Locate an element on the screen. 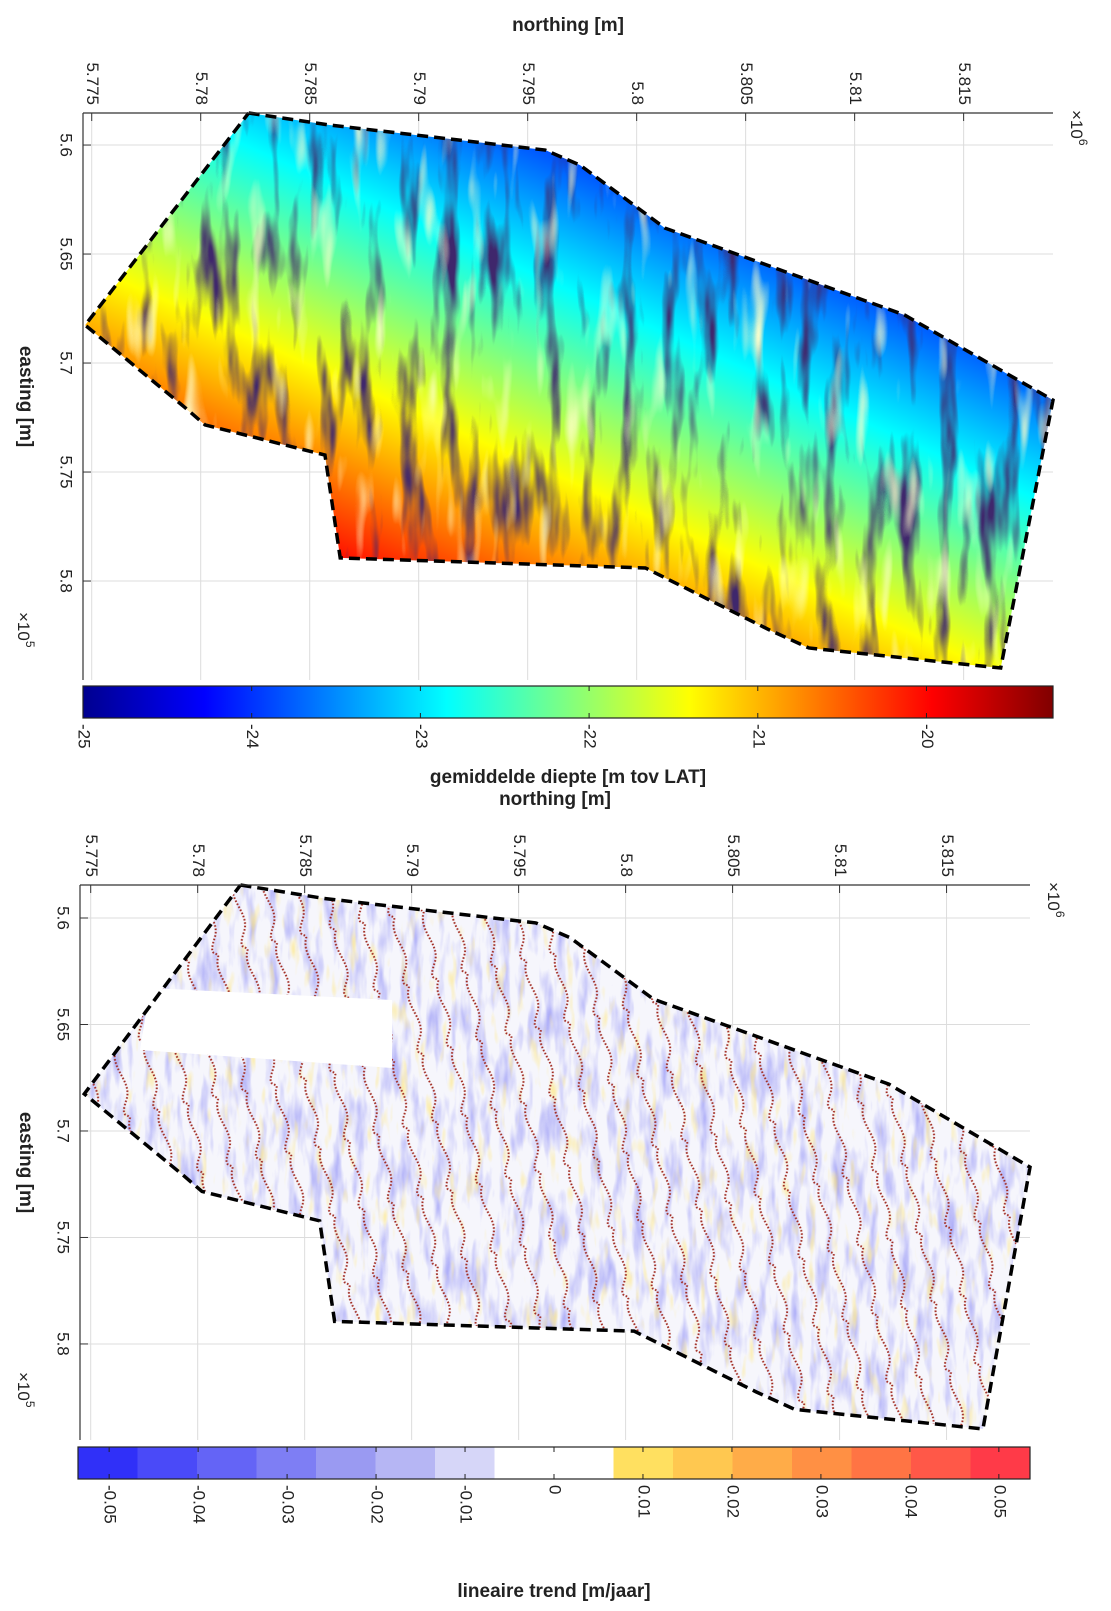 This screenshot has width=1111, height=1611. colorbar-tick-label: 0.04 is located at coordinates (910, 1501).